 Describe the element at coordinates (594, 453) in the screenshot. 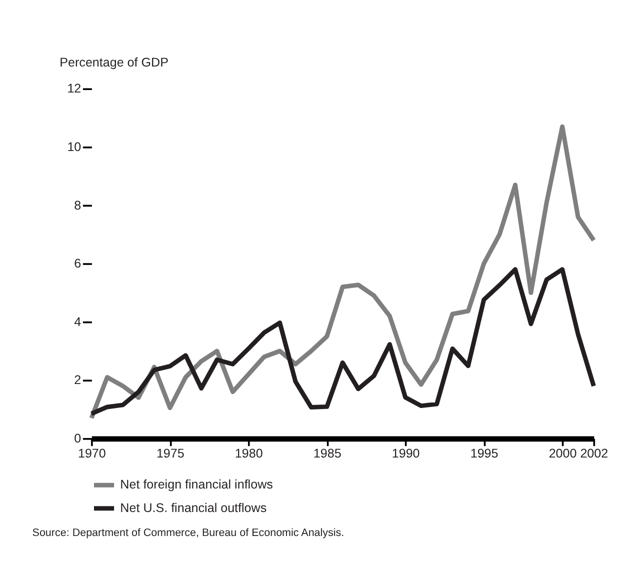

I see `x-tick-label: 2002` at that location.